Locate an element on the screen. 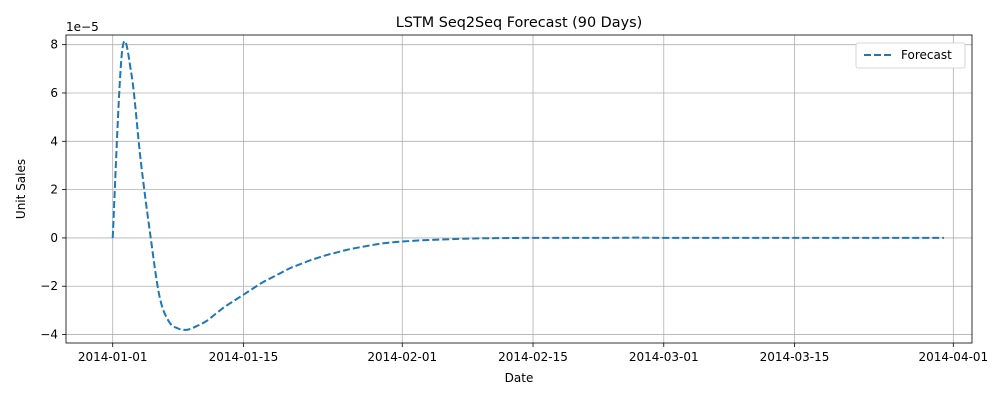 The image size is (1000, 400). x-tick-label: 2014-02-01 is located at coordinates (402, 357).